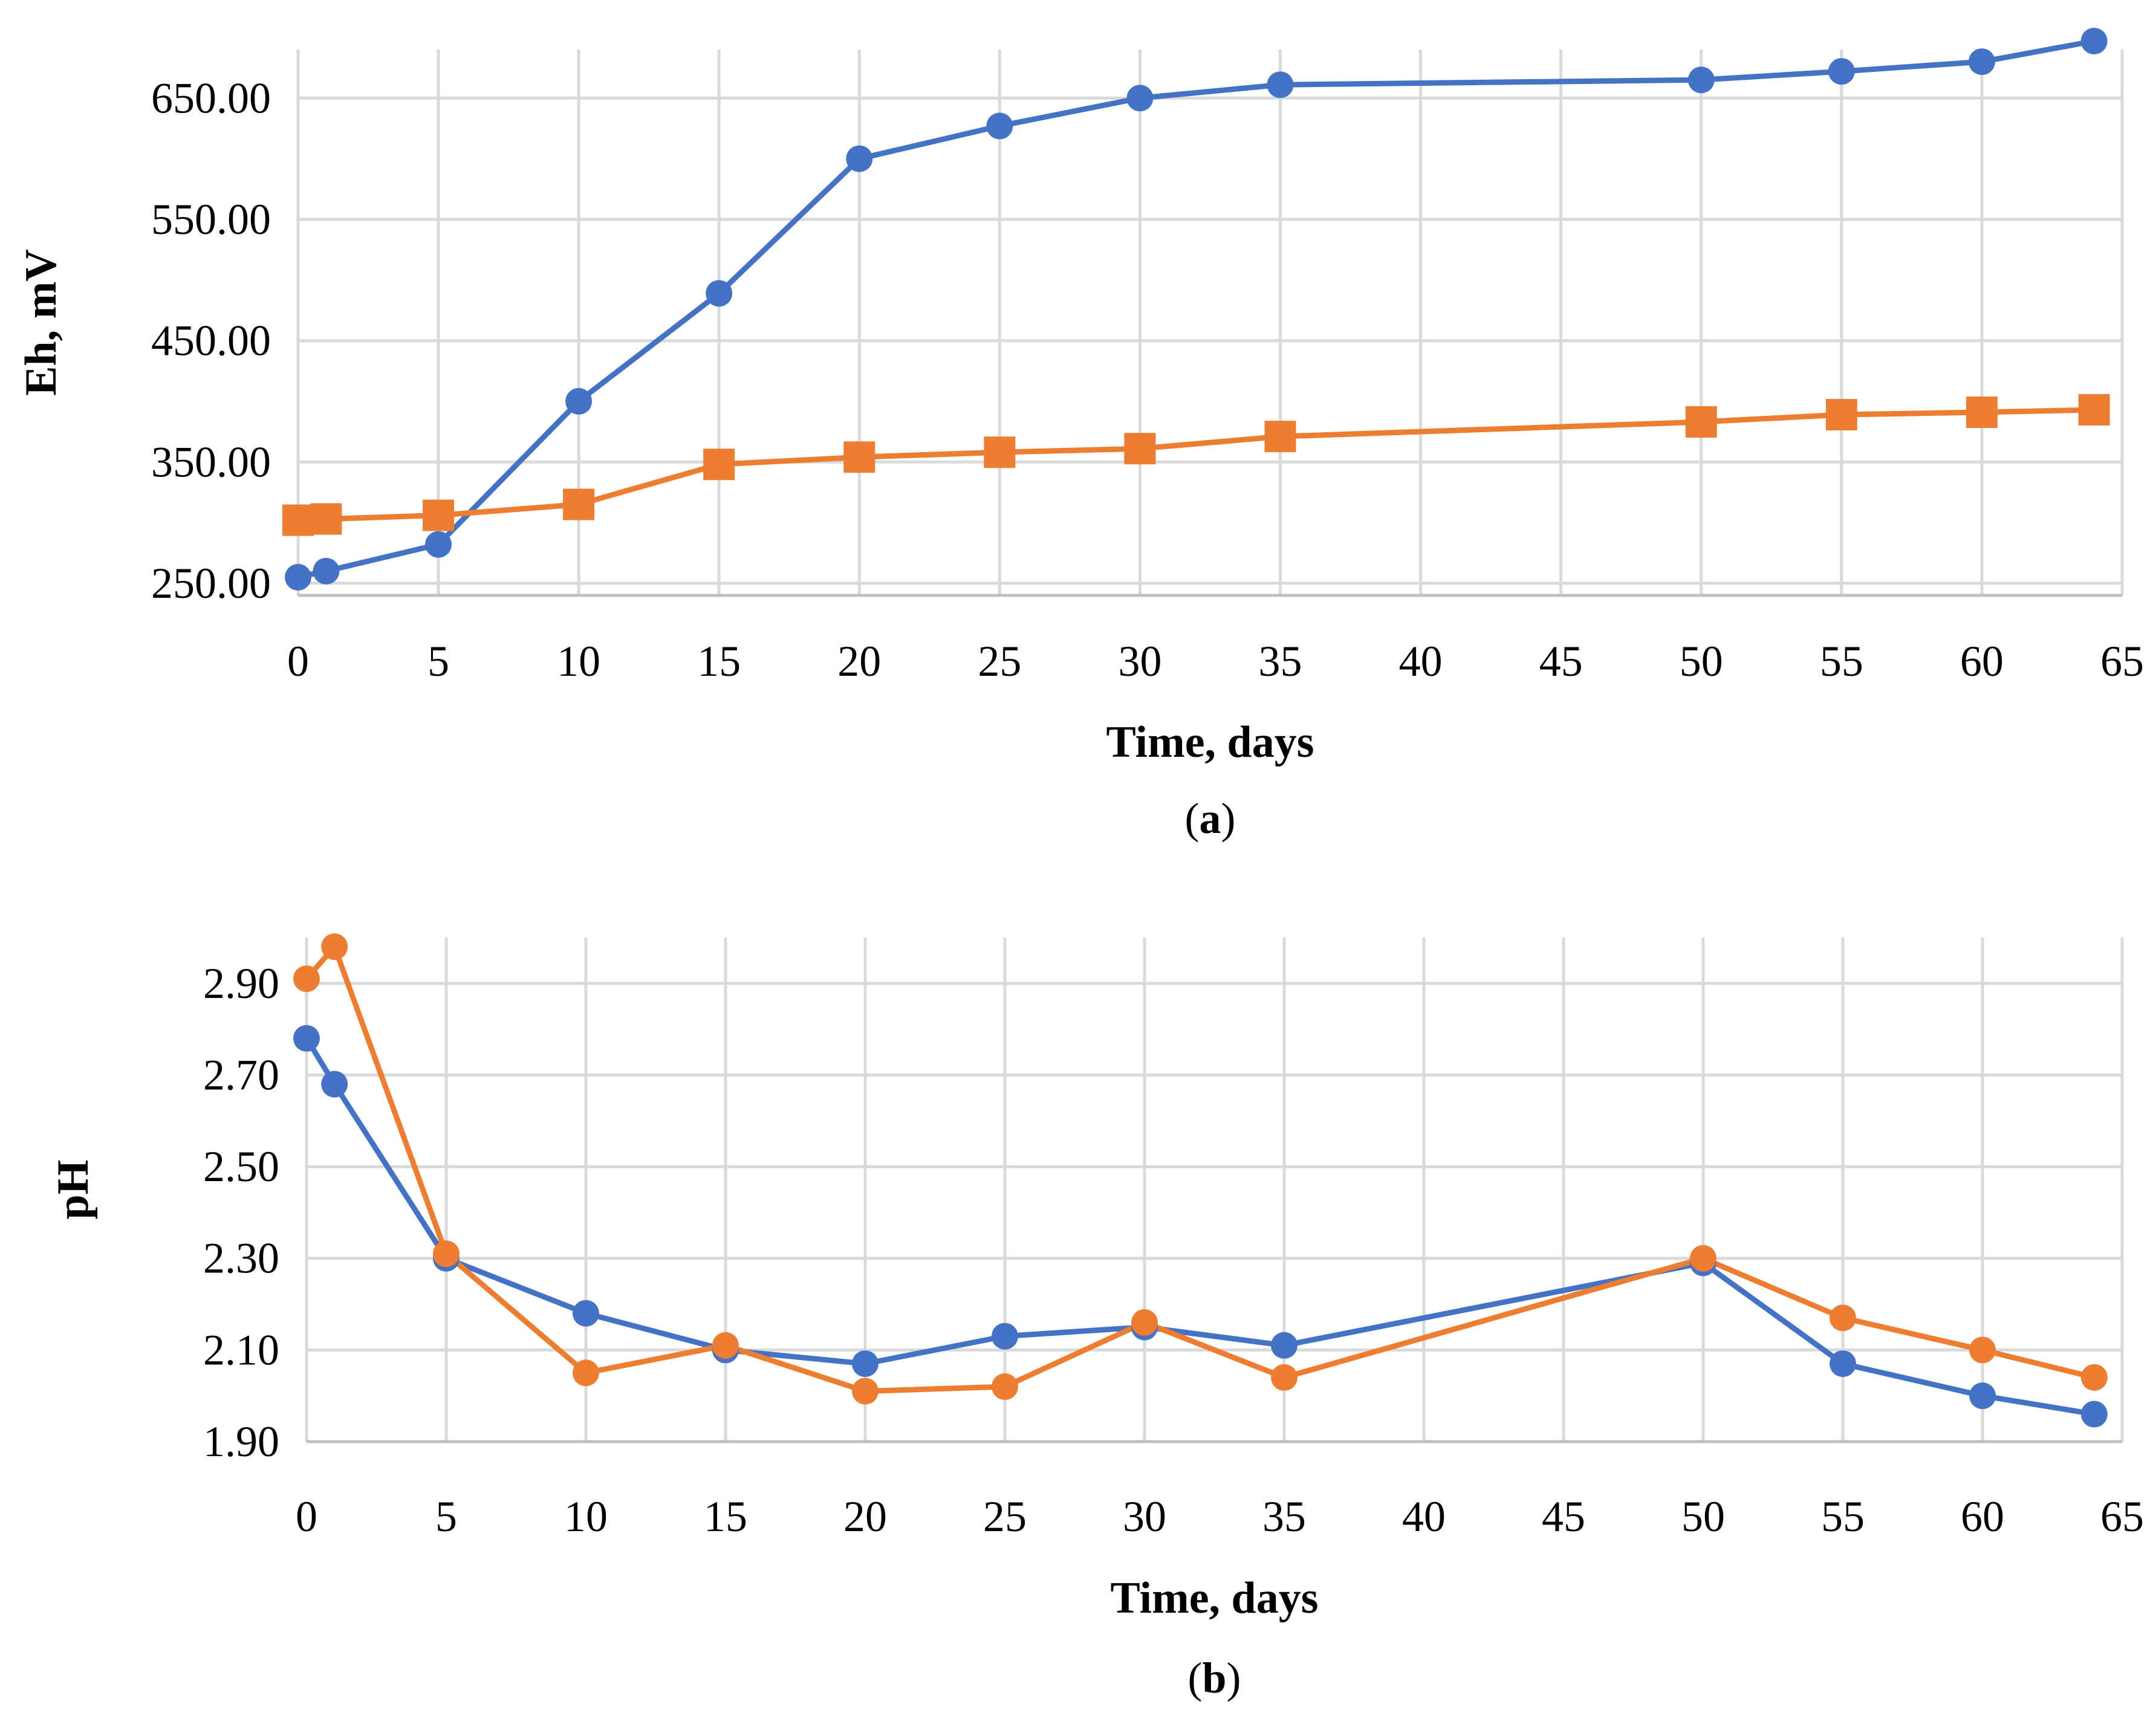  What do you see at coordinates (241, 1212) in the screenshot?
I see `y-tick-labels: 1.90 2.10 2.30 2.50 2.70 2.90` at bounding box center [241, 1212].